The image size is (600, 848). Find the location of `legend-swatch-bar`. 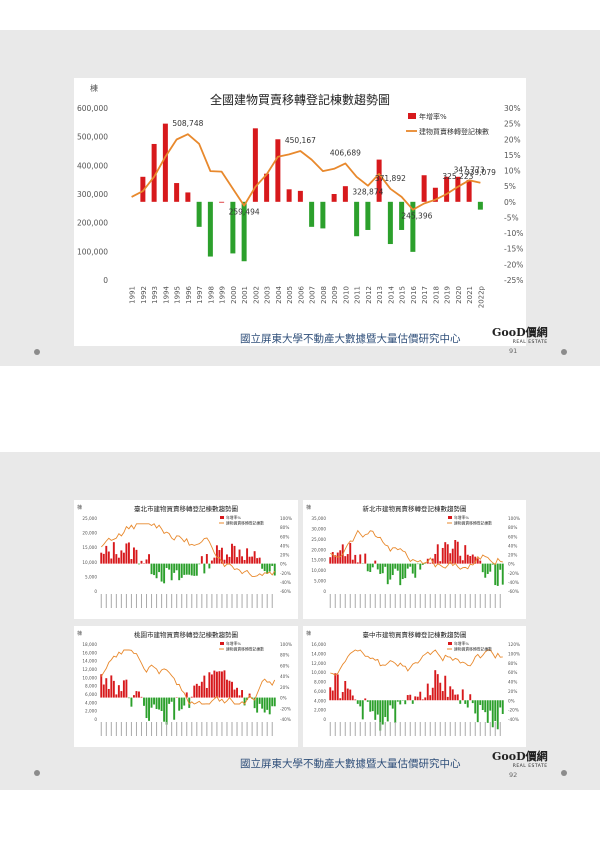

legend-swatch-bar is located at coordinates (450, 643).